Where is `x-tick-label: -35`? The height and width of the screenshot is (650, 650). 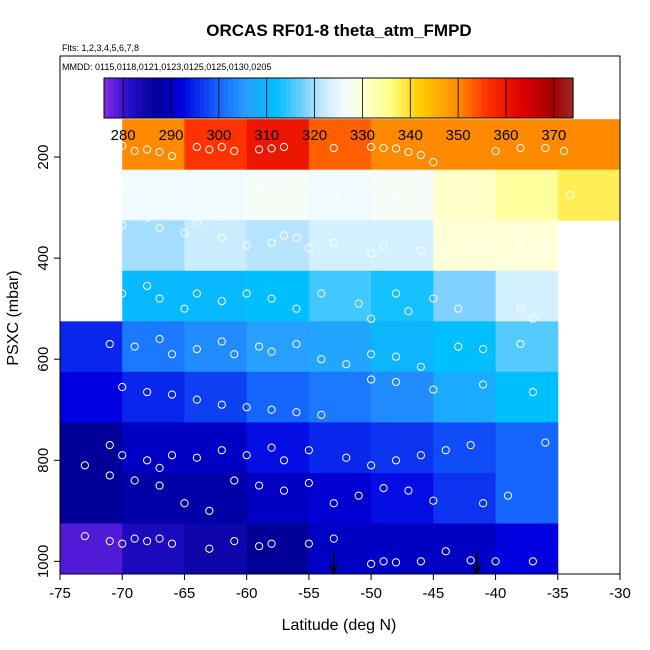
x-tick-label: -35 is located at coordinates (558, 593).